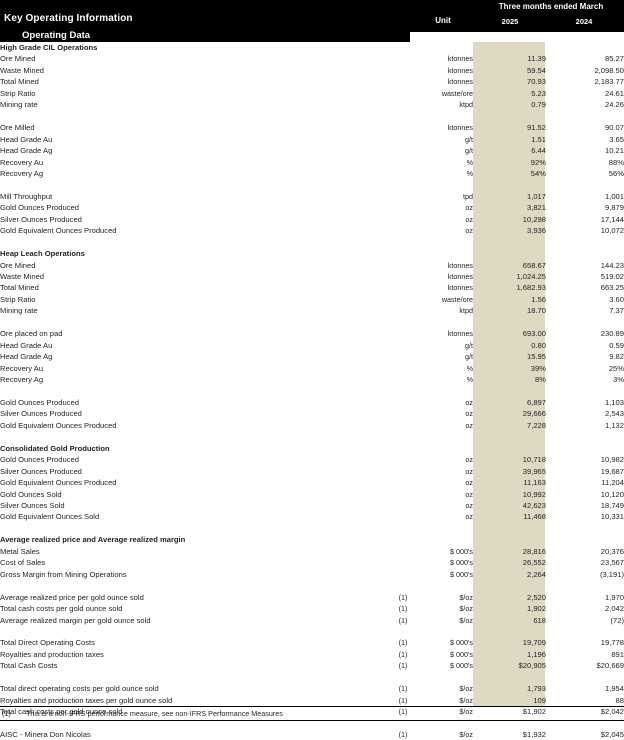 This screenshot has height=740, width=624. What do you see at coordinates (469, 357) in the screenshot?
I see `row-unit: g/t` at bounding box center [469, 357].